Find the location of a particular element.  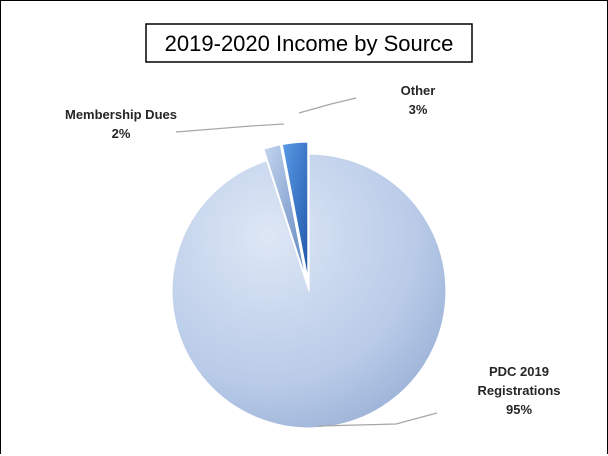

leader-line-other is located at coordinates (327, 105).